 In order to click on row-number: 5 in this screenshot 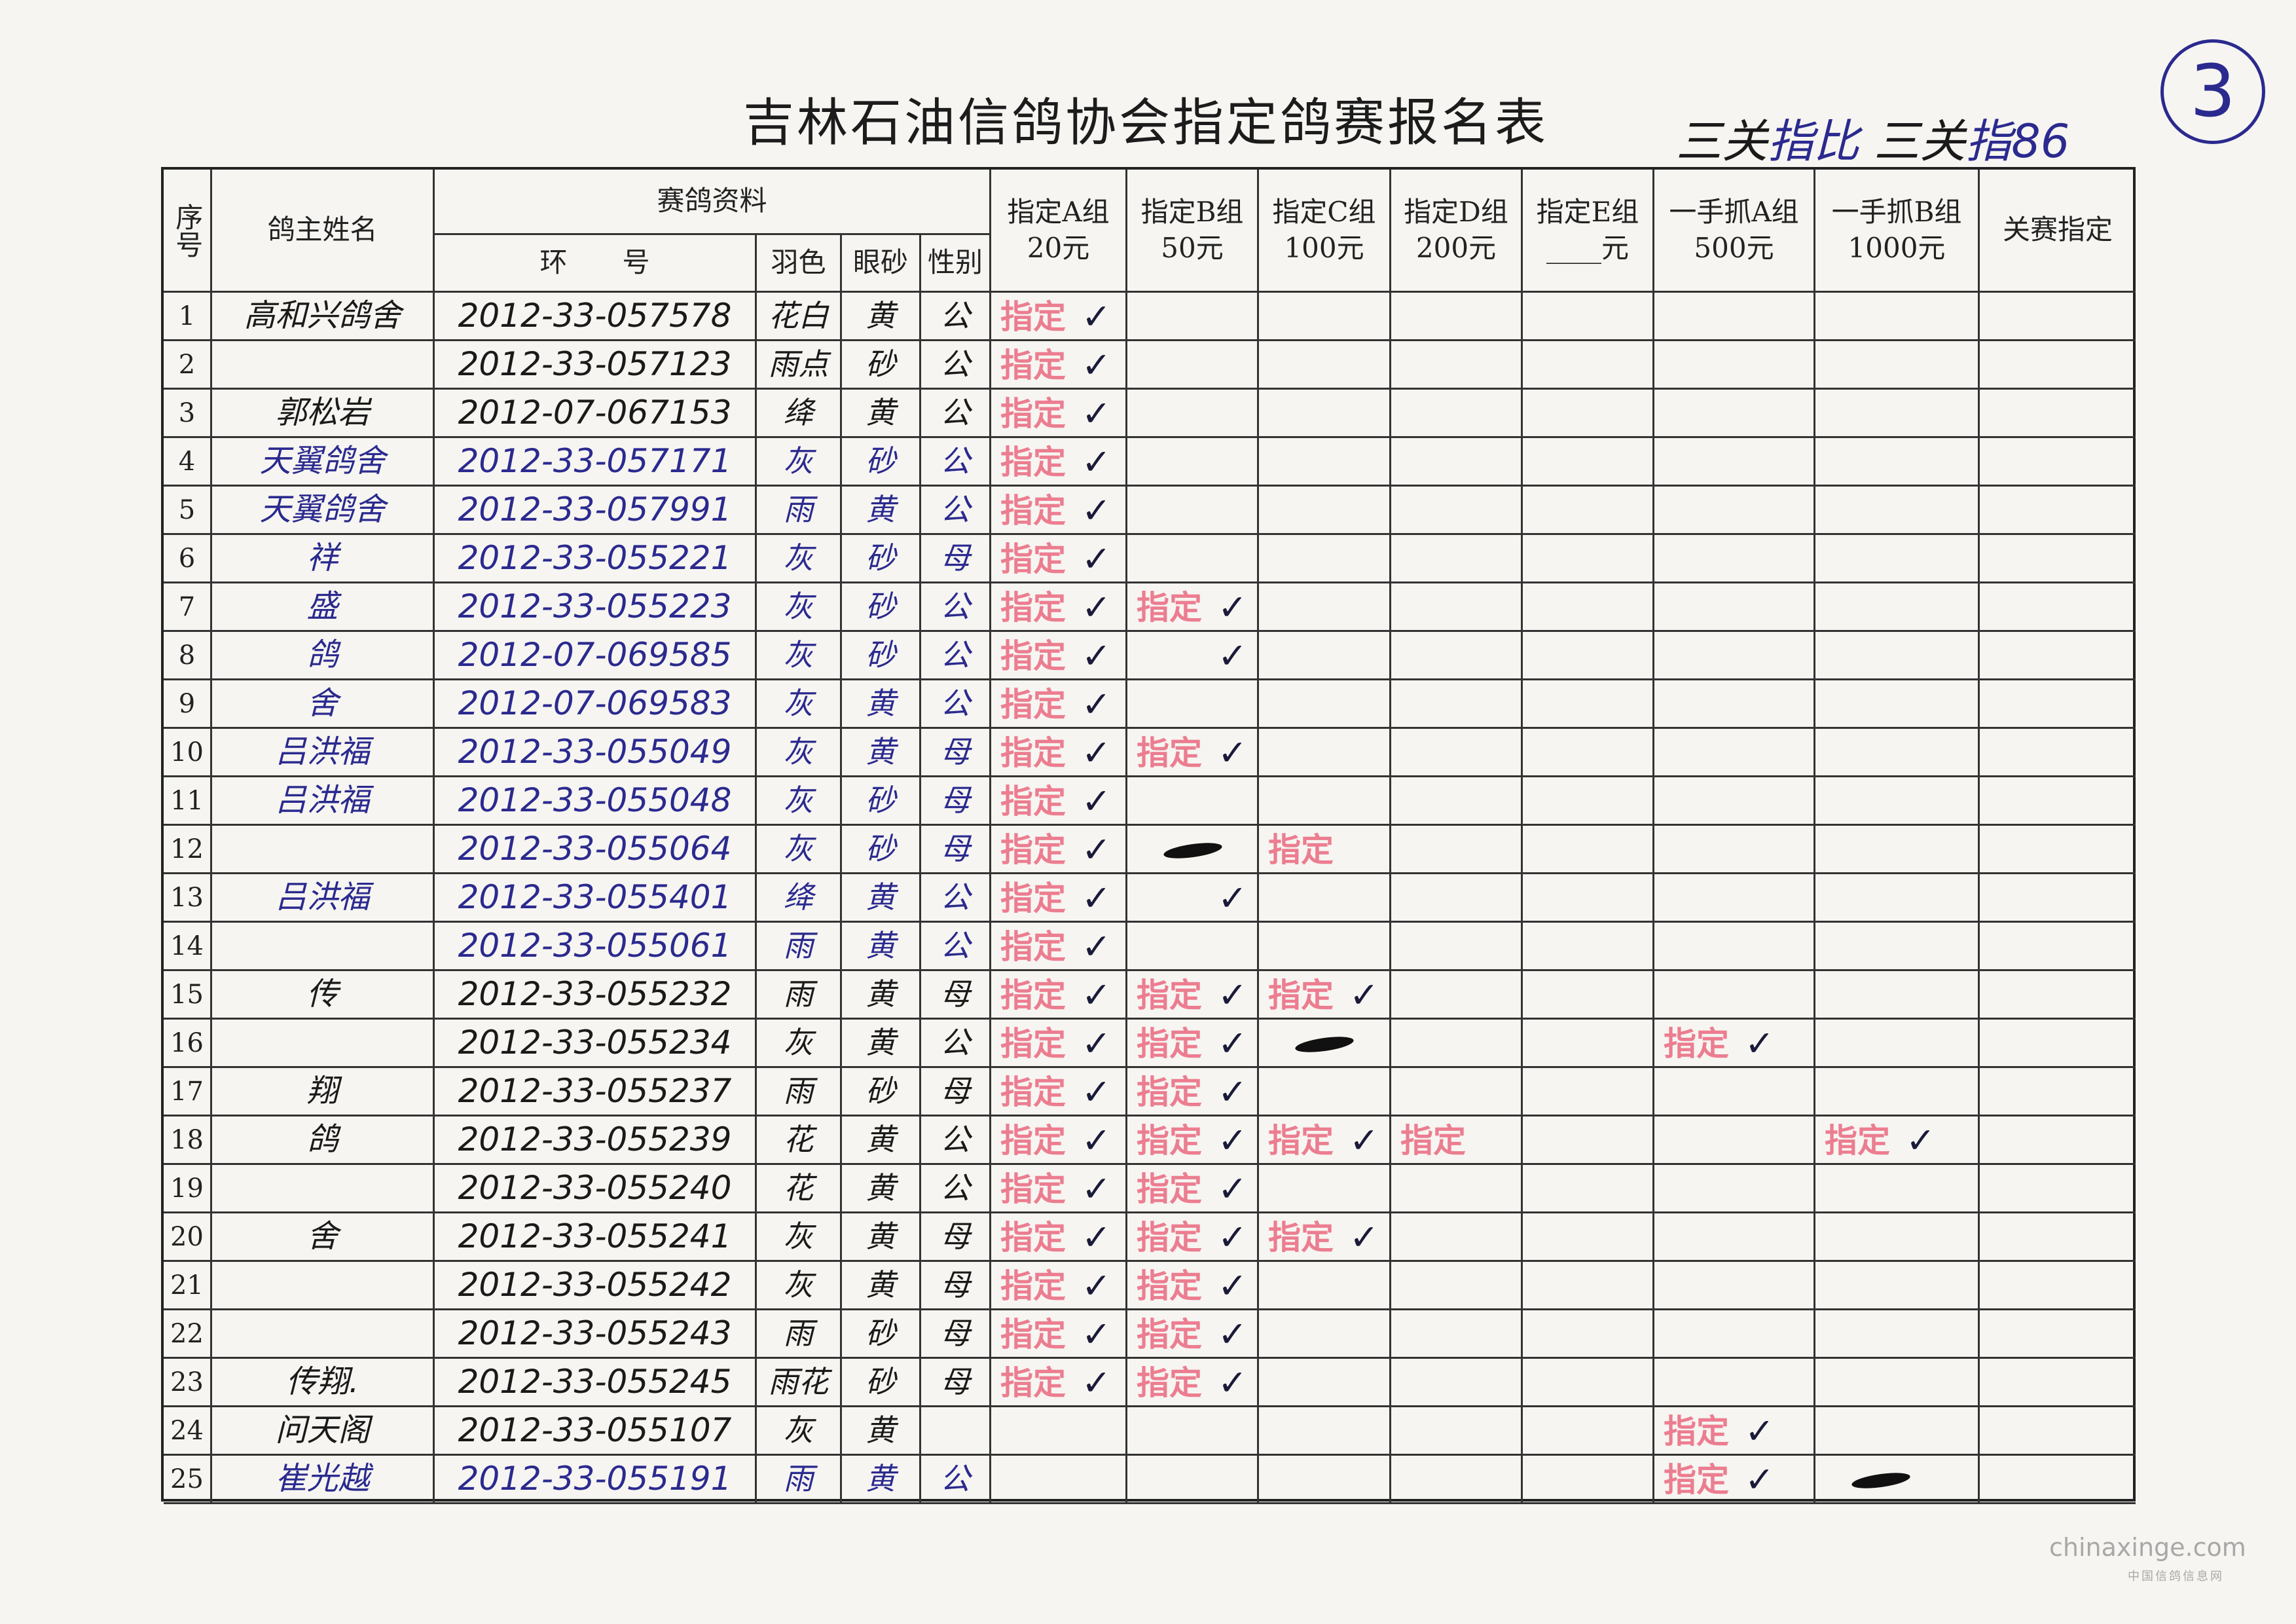, I will do `click(188, 511)`.